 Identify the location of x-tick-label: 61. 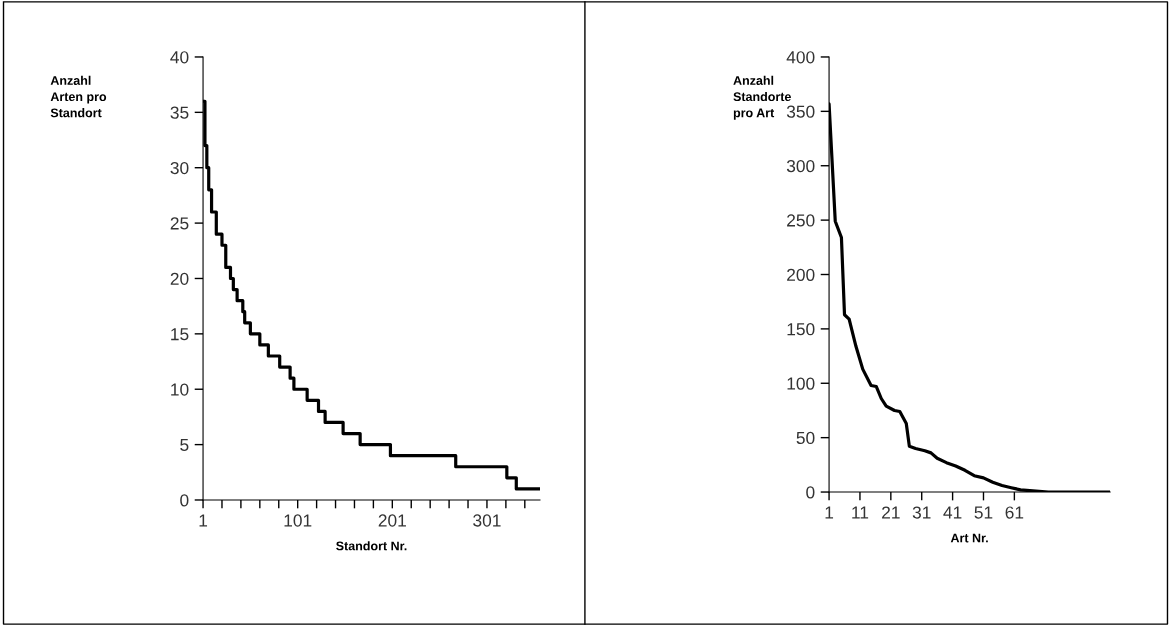
(1014, 512).